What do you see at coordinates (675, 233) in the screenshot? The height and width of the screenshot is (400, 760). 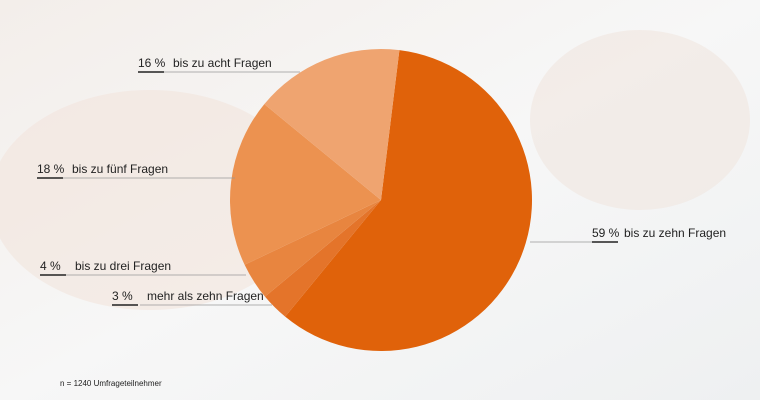 I see `category-label: bis zu zehn Fragen` at bounding box center [675, 233].